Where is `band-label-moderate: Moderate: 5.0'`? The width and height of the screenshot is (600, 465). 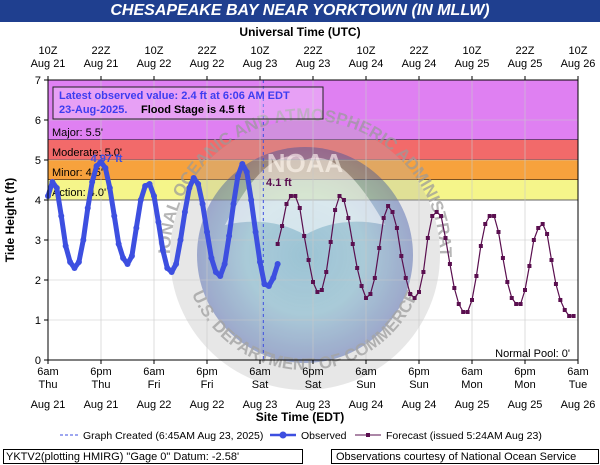 band-label-moderate: Moderate: 5.0' is located at coordinates (87, 153).